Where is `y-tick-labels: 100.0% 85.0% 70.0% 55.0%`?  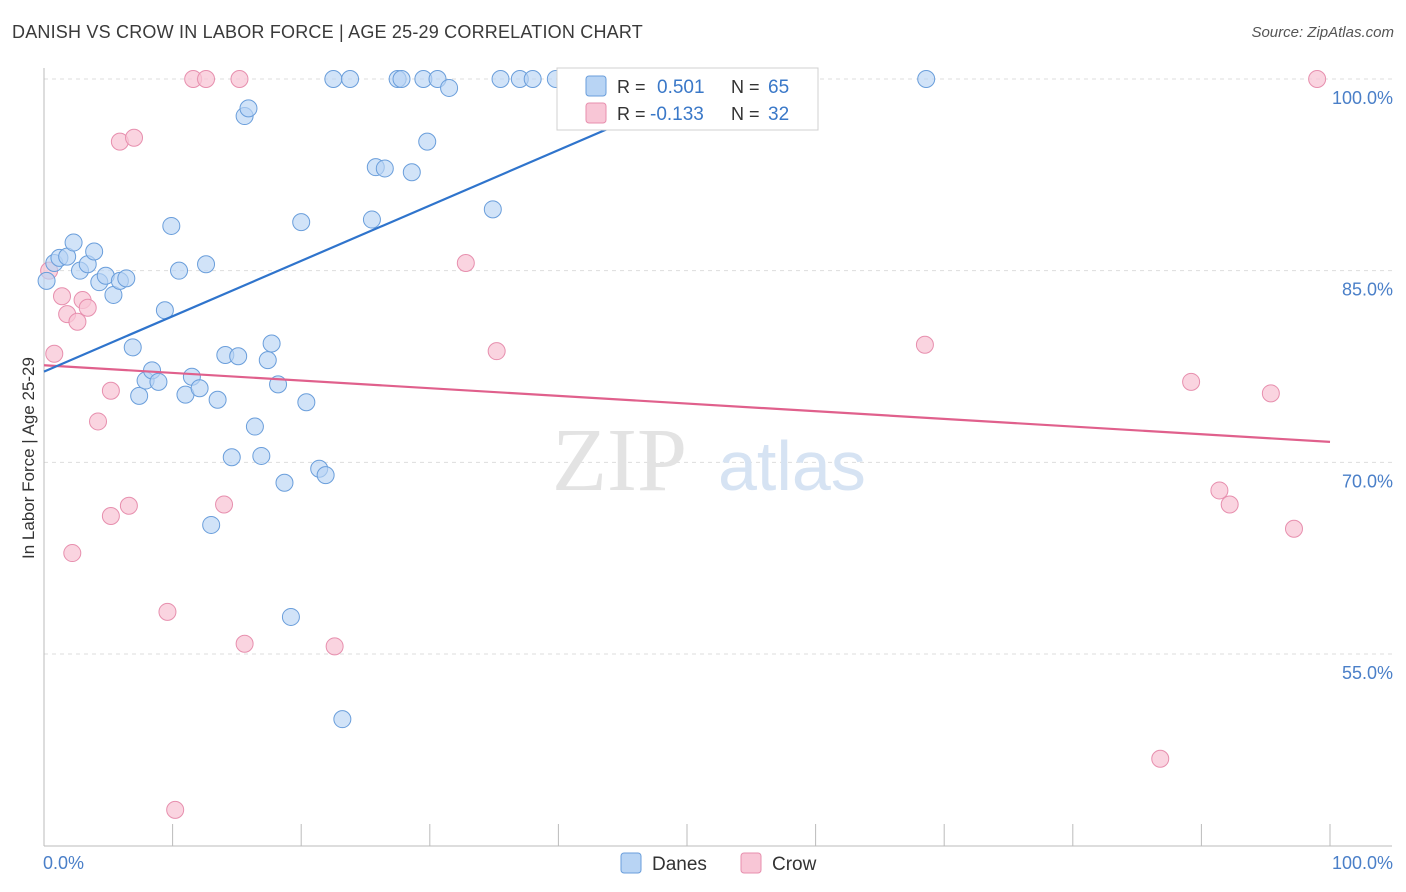
y-tick-labels: 100.0% 85.0% 70.0% 55.0% is located at coordinates (1362, 385).